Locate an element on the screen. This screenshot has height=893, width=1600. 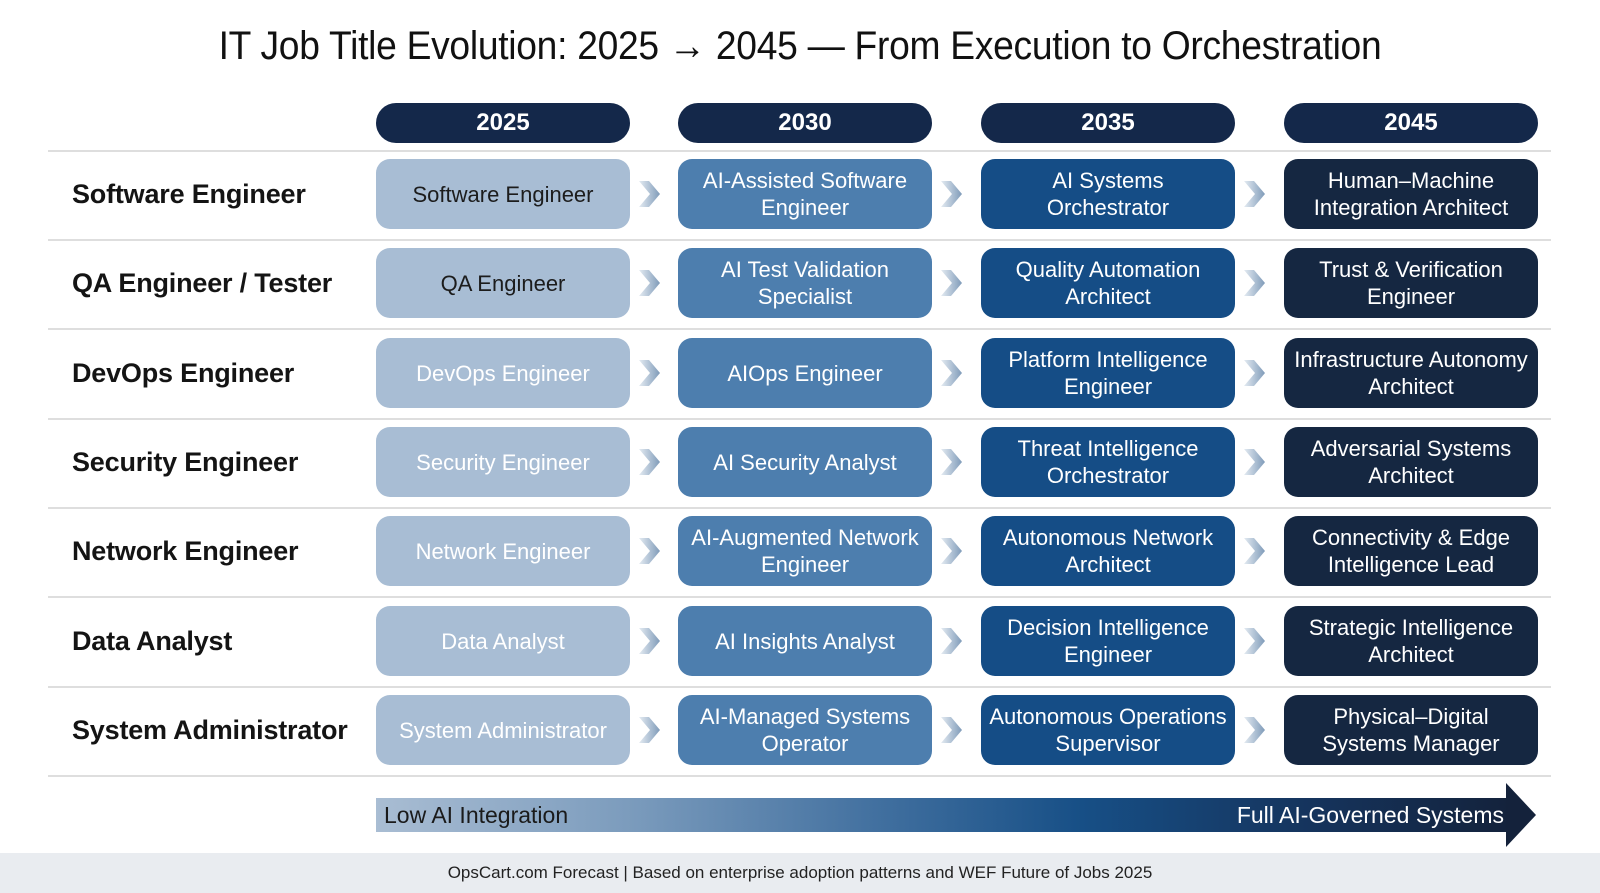
job-title-card-2035: Platform Intelligence Engineer is located at coordinates (1108, 373).